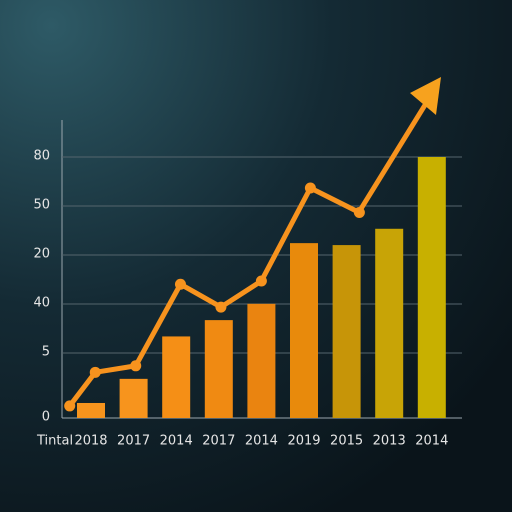  I want to click on x-tick-label: 2015, so click(346, 441).